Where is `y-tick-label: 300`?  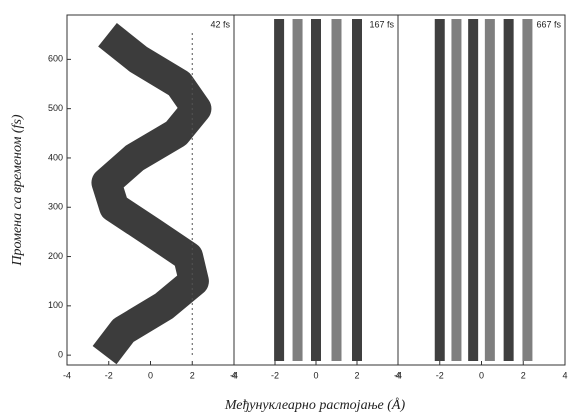 y-tick-label: 300 is located at coordinates (55, 207).